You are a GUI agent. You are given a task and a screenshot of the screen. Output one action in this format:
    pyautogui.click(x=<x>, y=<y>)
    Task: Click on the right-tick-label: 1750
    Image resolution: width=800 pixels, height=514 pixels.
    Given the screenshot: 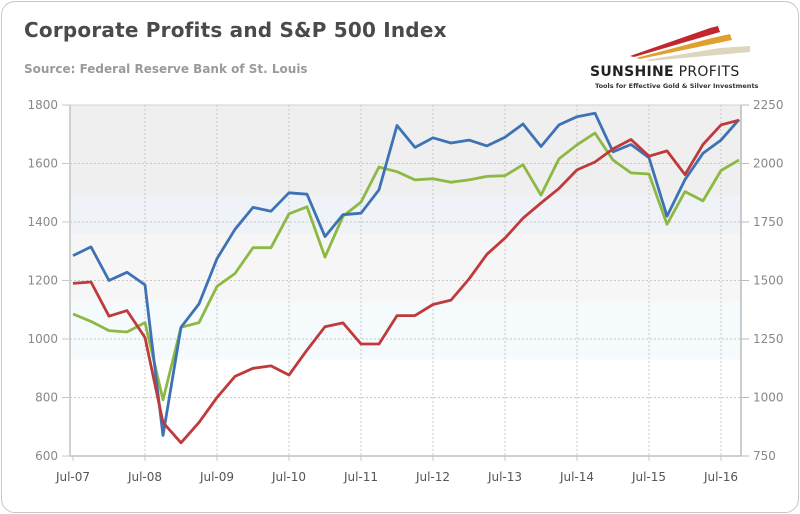 What is the action you would take?
    pyautogui.click(x=768, y=222)
    